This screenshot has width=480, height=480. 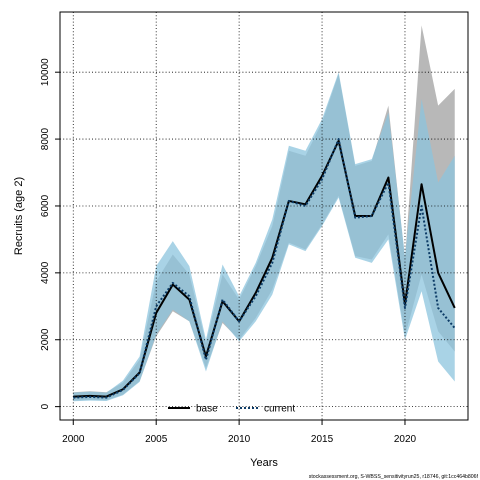 I want to click on x-tick-label-2020: 2020, so click(x=405, y=439).